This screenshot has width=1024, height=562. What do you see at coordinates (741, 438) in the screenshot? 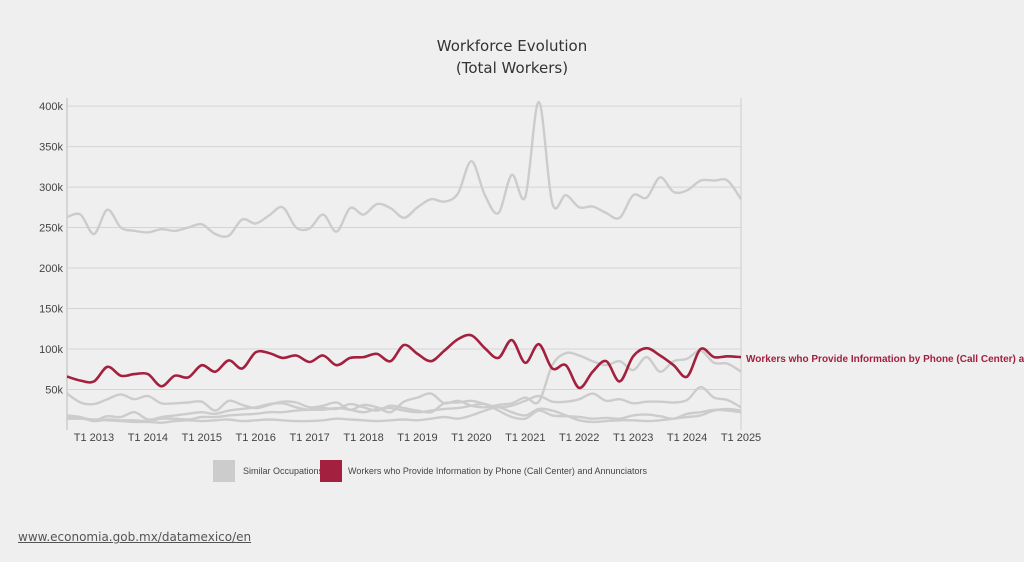
I see `x-tick-label: T1 2025` at bounding box center [741, 438].